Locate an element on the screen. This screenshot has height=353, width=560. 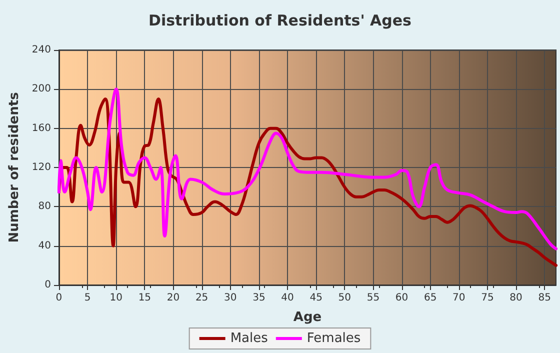
x-tick-label: 85 is located at coordinates (544, 298).